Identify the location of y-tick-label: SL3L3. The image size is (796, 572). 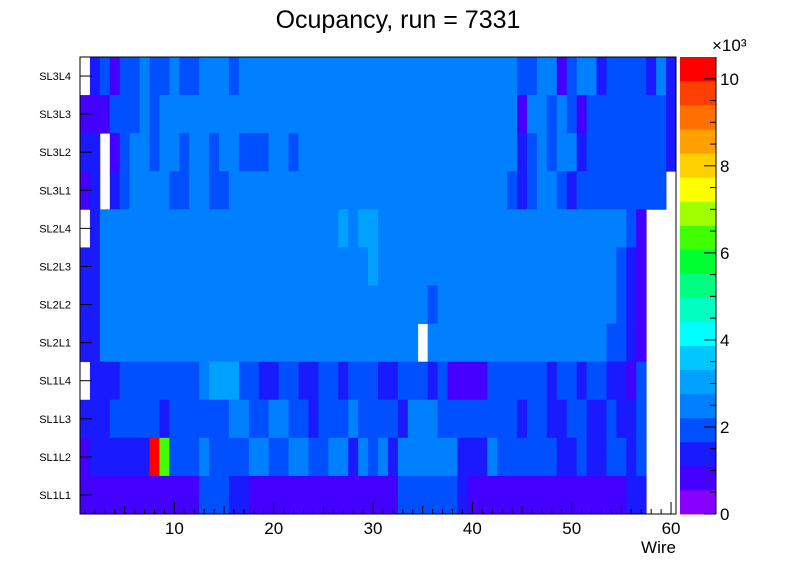
(55, 115).